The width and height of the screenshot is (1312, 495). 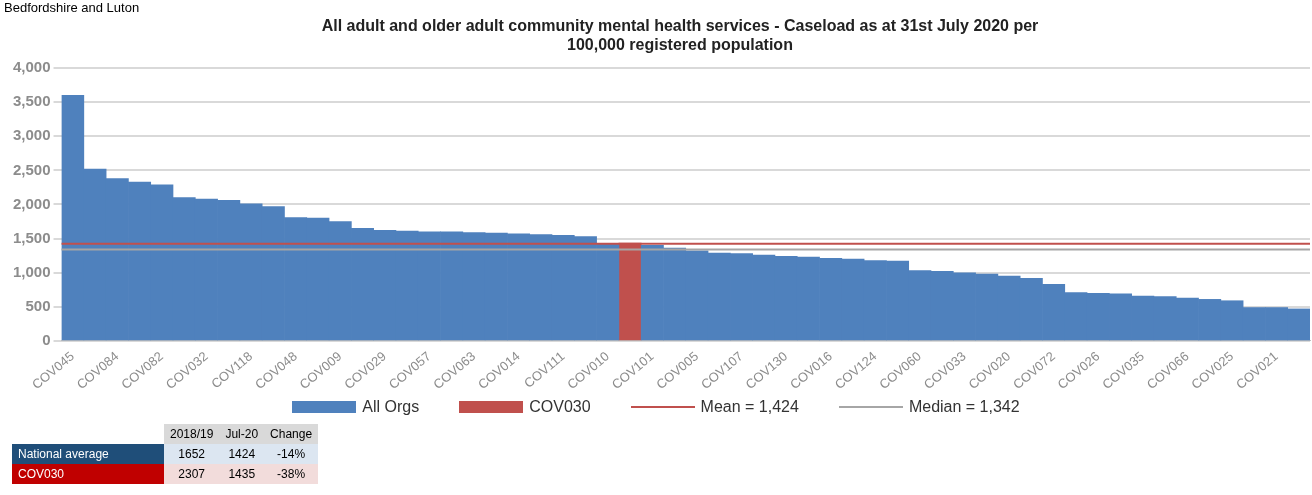 I want to click on legend-label: COV030, so click(x=560, y=407).